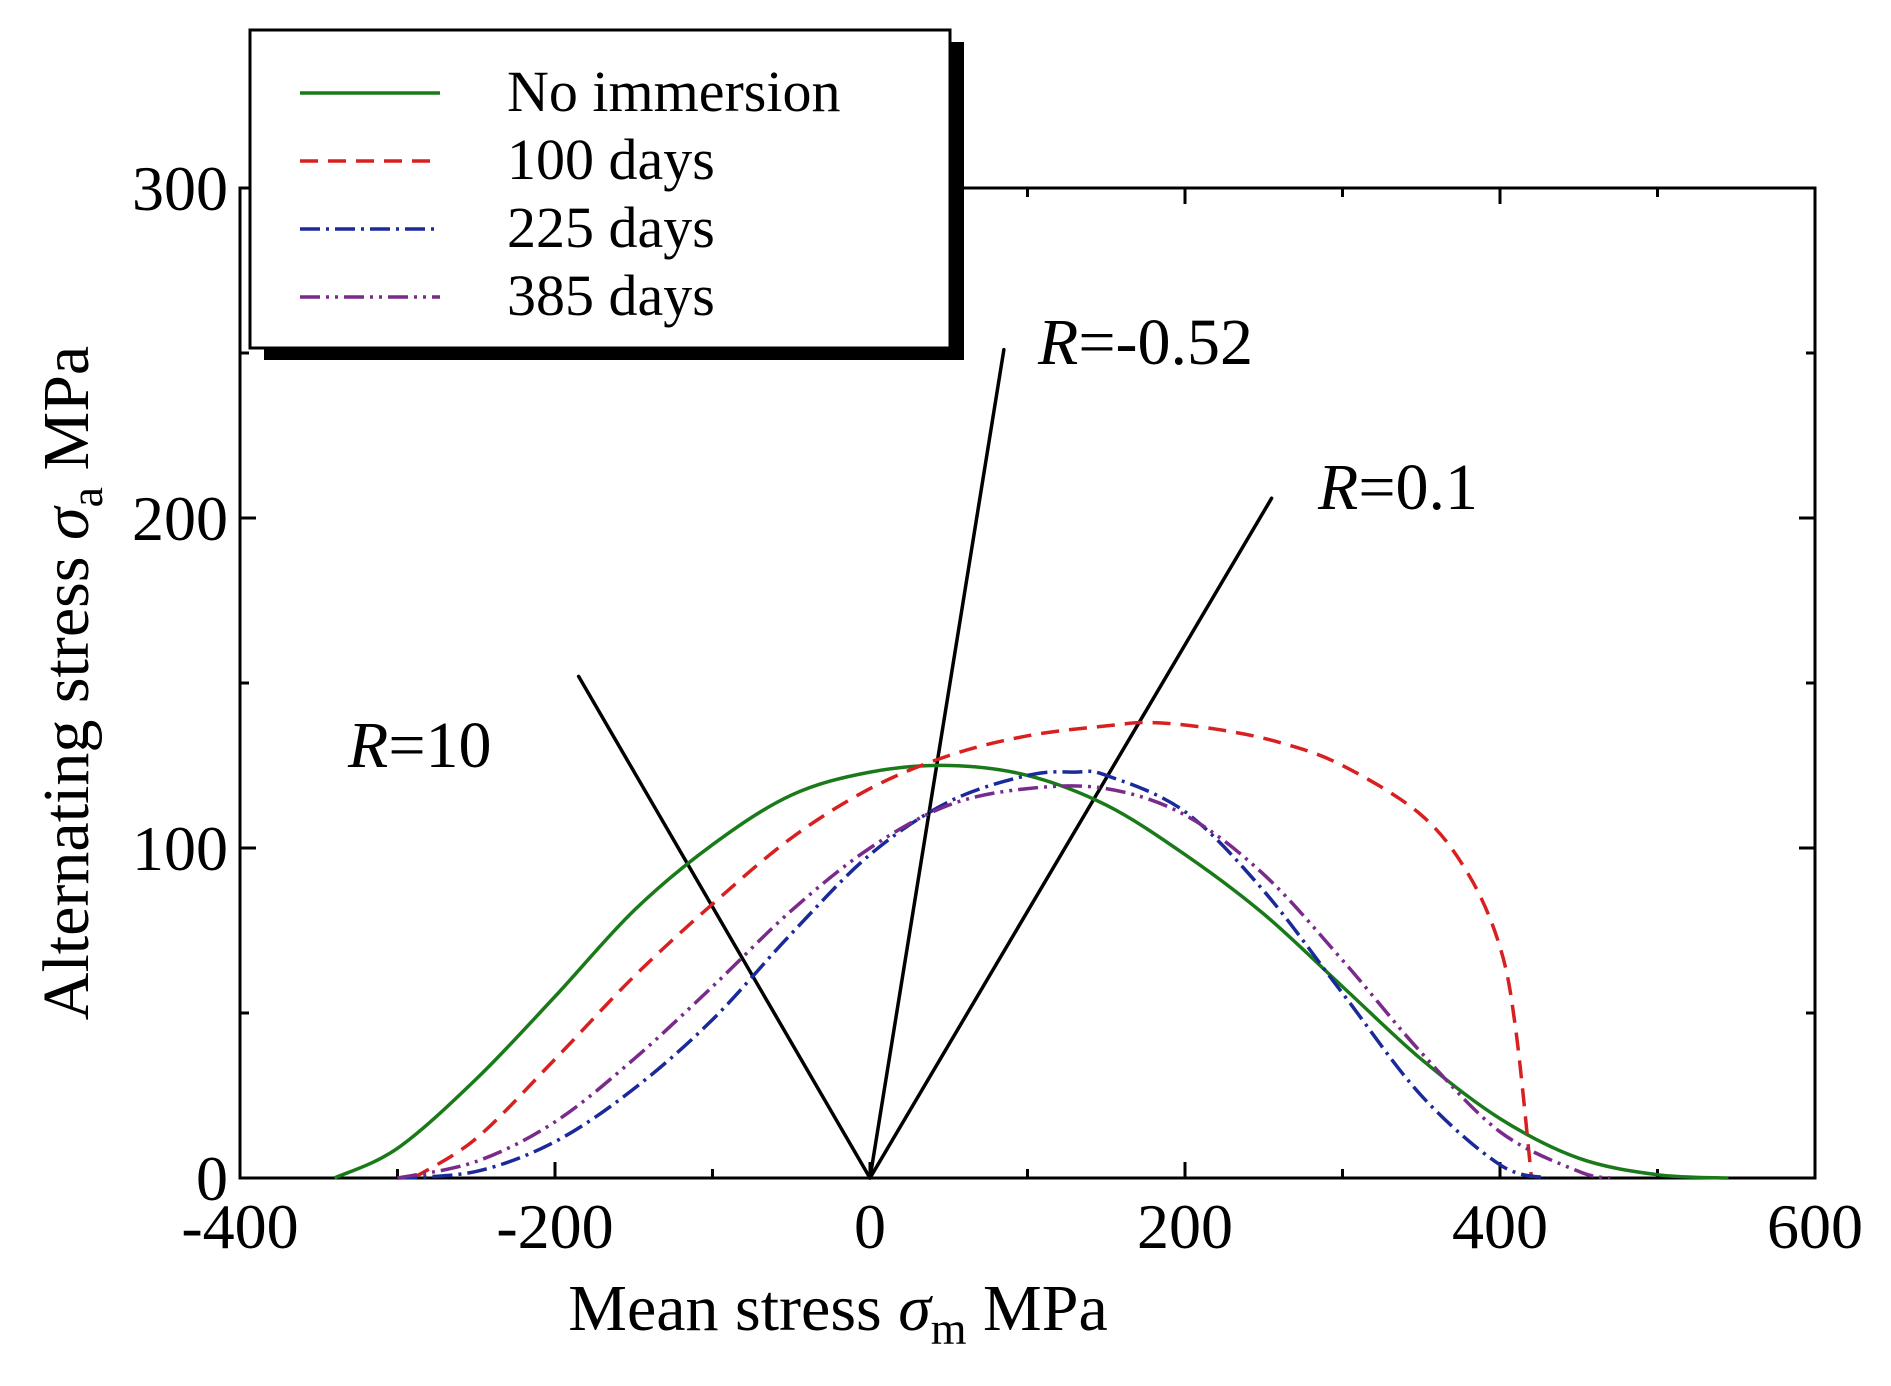  What do you see at coordinates (1815, 1226) in the screenshot?
I see `x-tick-label: 600` at bounding box center [1815, 1226].